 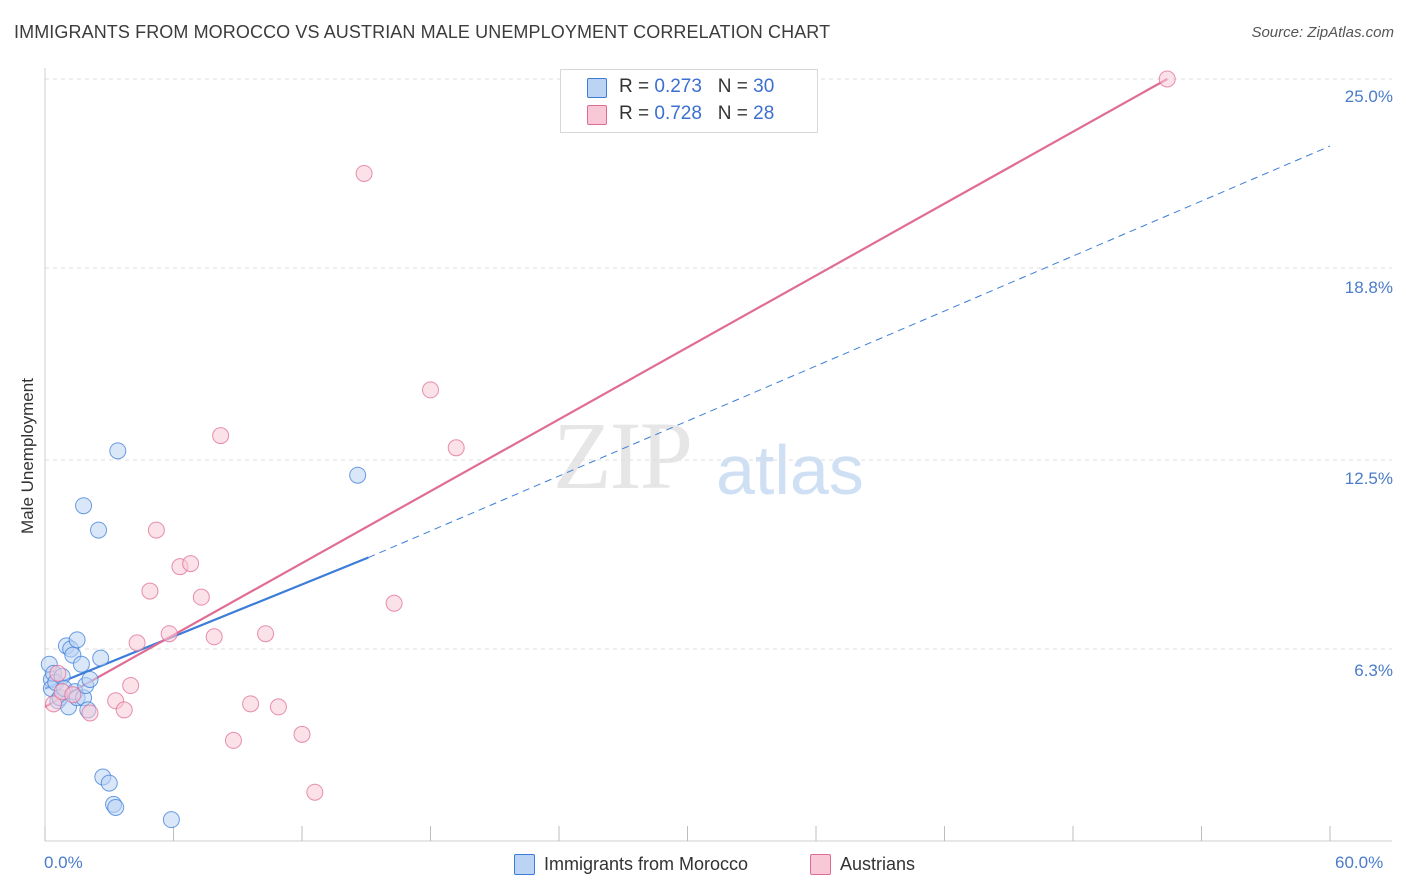 I want to click on stats-legend: R = 0.273 N = 30 R = 0.728 N = 28, so click(x=689, y=101).